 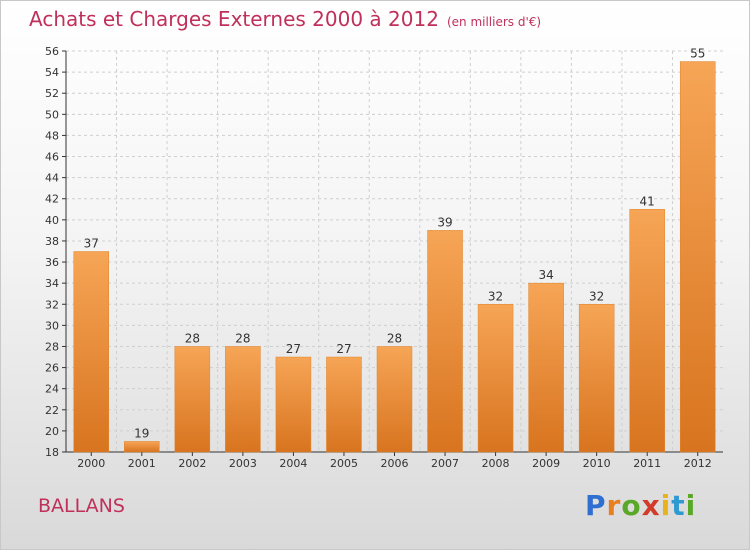 I want to click on x-tick-label: 2010, so click(x=597, y=463).